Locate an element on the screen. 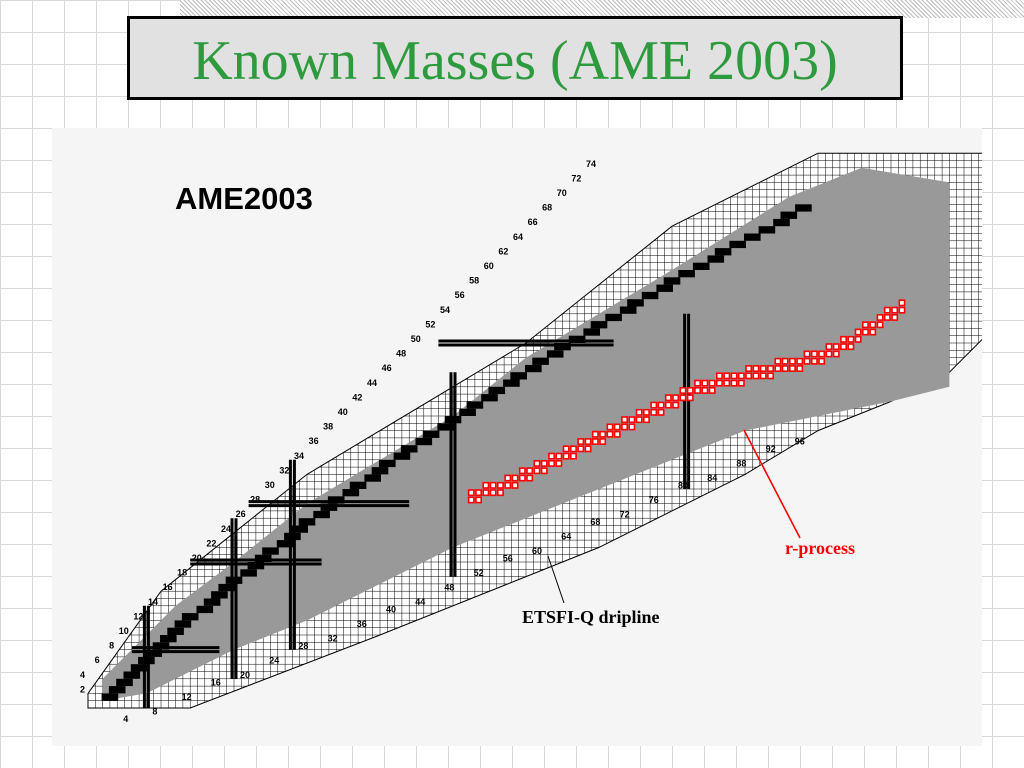  neutron-label: 72 is located at coordinates (625, 515).